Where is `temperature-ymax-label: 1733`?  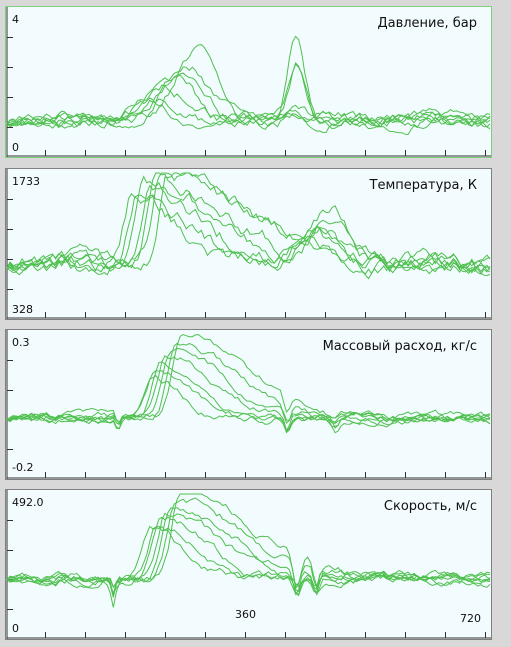
temperature-ymax-label: 1733 is located at coordinates (26, 181).